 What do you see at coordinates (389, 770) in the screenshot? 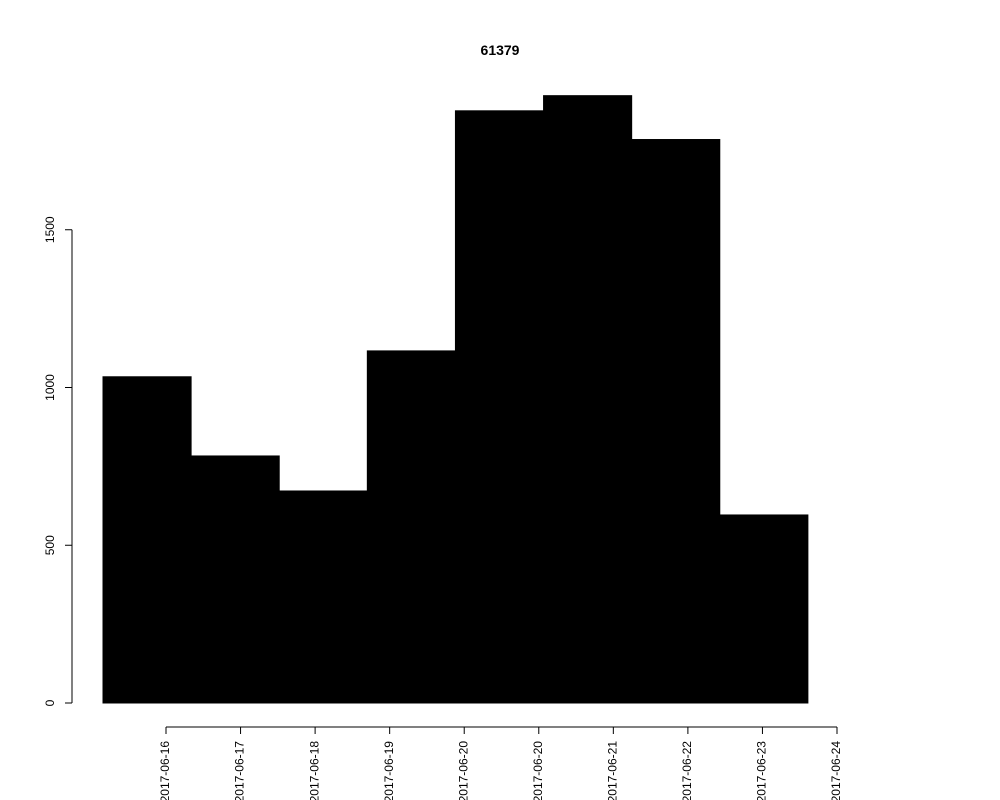
I see `x-tick-label: 2017-06-19` at bounding box center [389, 770].